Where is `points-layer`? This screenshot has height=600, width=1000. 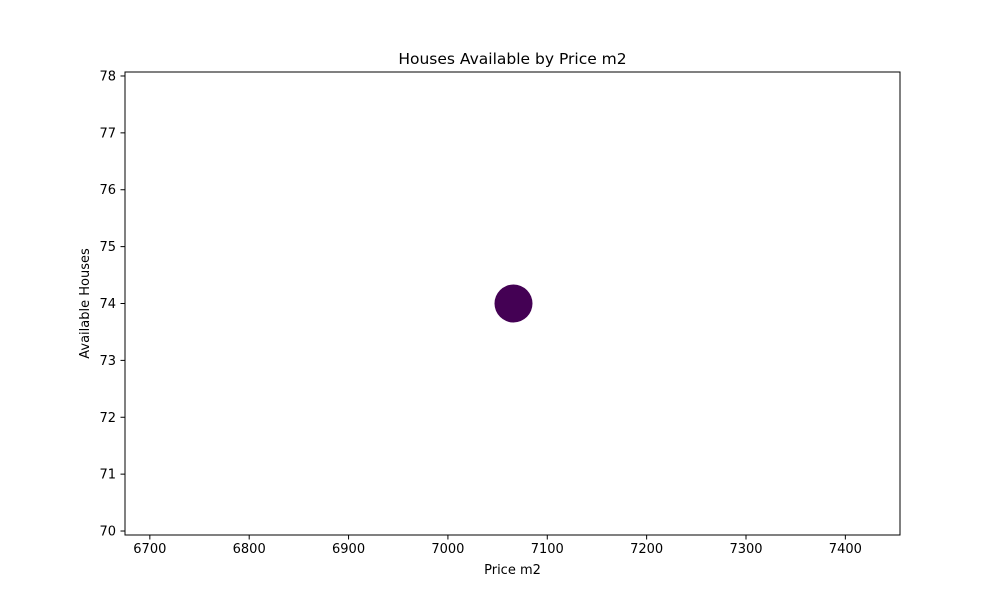
points-layer is located at coordinates (513, 303).